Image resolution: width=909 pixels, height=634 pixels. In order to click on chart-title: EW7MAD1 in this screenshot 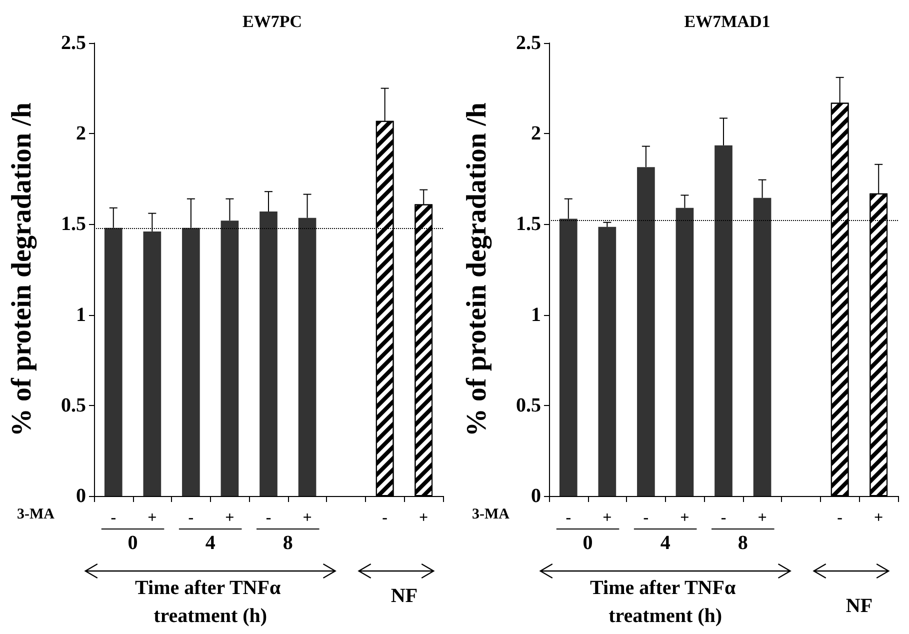, I will do `click(727, 21)`.